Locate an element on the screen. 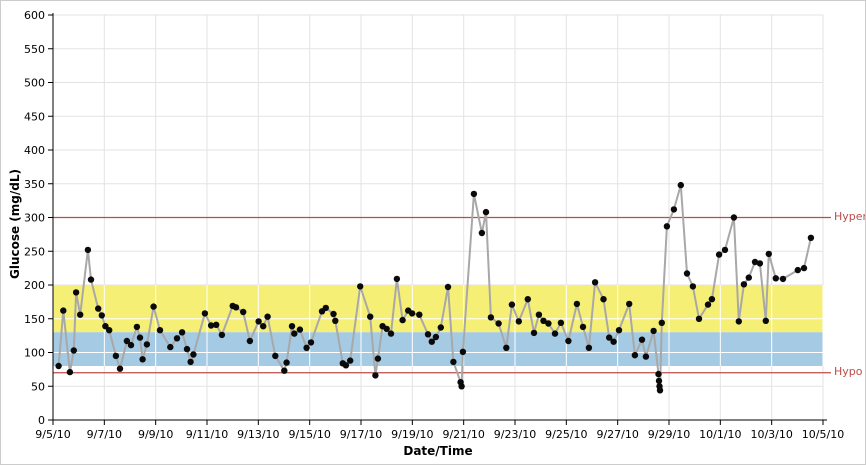 This screenshot has height=465, width=866. x-tick-label: 9/11/10 is located at coordinates (207, 434).